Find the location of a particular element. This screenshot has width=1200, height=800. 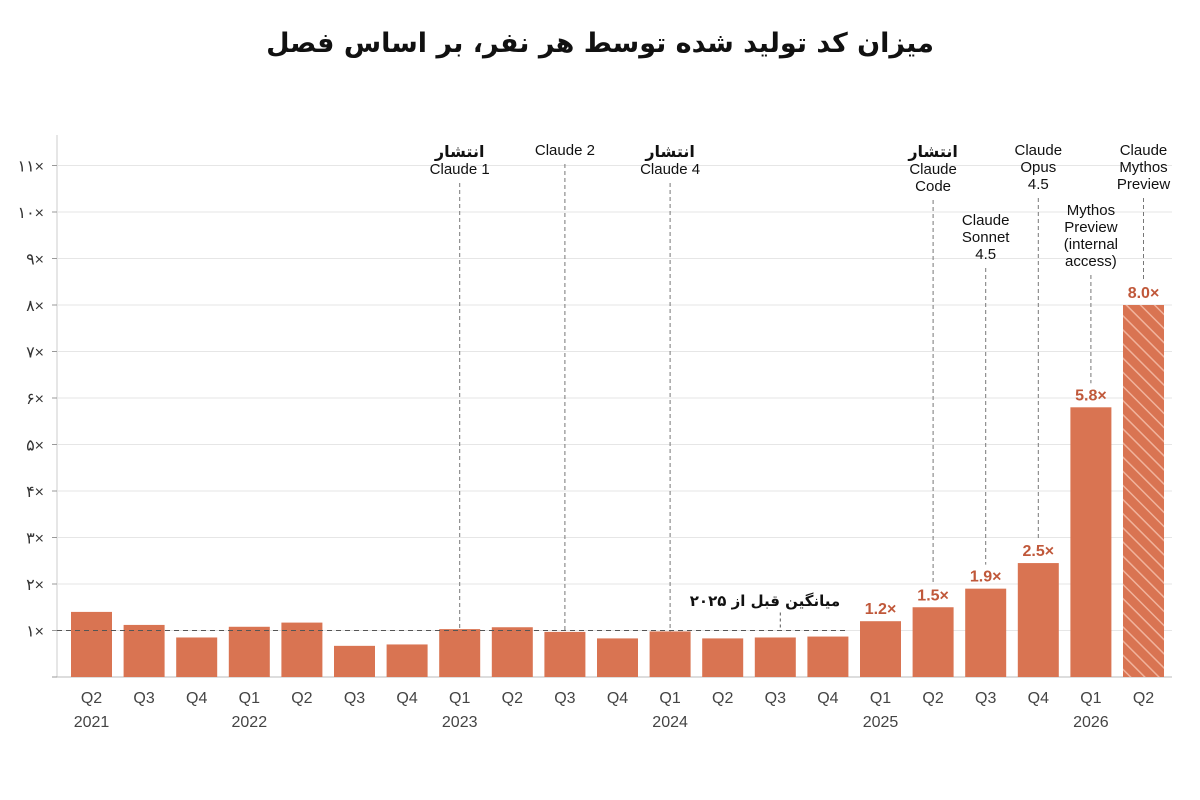

y-tick-label: ۳× is located at coordinates (35, 539).